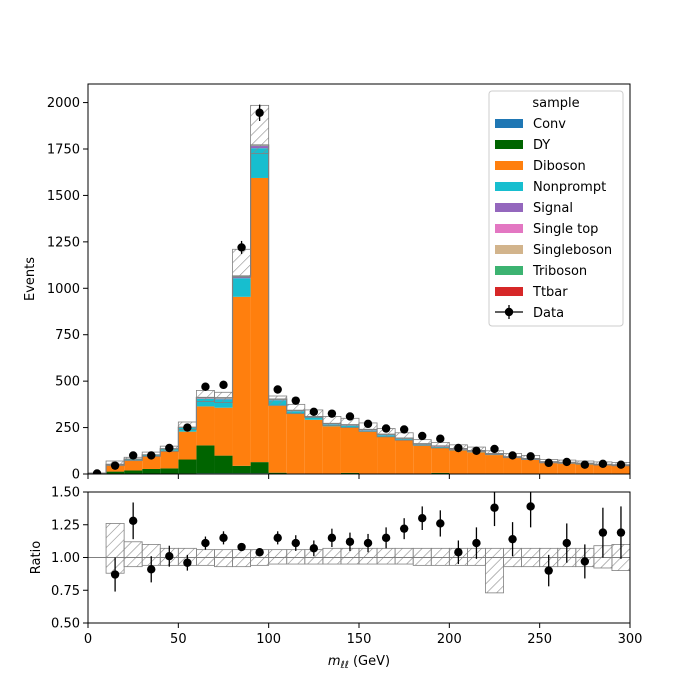 This screenshot has width=700, height=700. Describe the element at coordinates (553, 250) in the screenshot. I see `legend-entry: Singleboson` at that location.